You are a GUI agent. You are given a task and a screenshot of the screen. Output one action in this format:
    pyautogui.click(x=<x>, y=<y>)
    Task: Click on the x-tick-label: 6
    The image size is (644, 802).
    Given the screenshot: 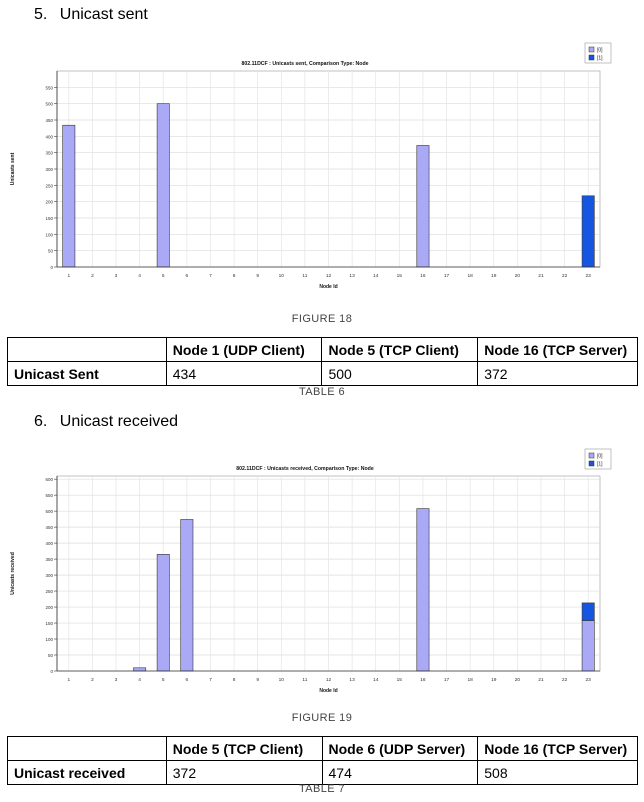 What is the action you would take?
    pyautogui.click(x=187, y=276)
    